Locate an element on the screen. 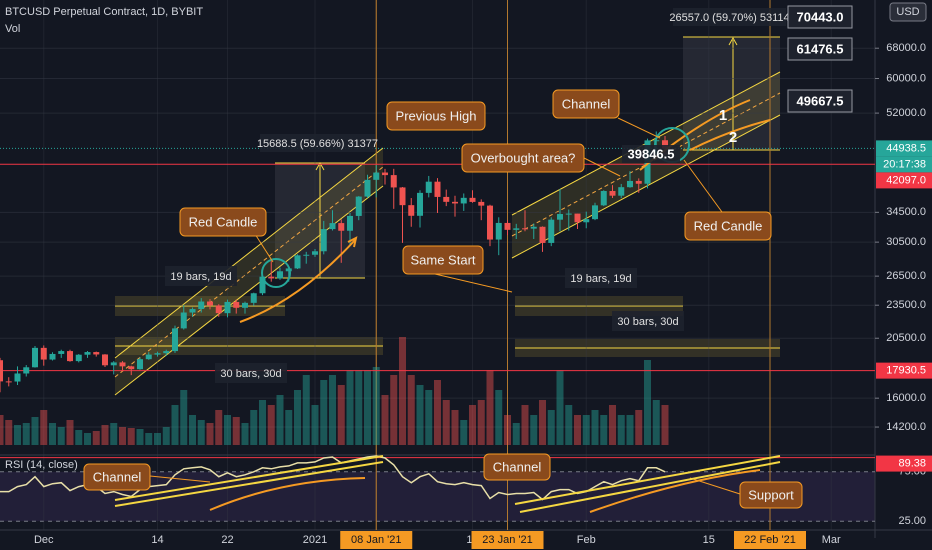  trend-arrow is located at coordinates (730, 135).